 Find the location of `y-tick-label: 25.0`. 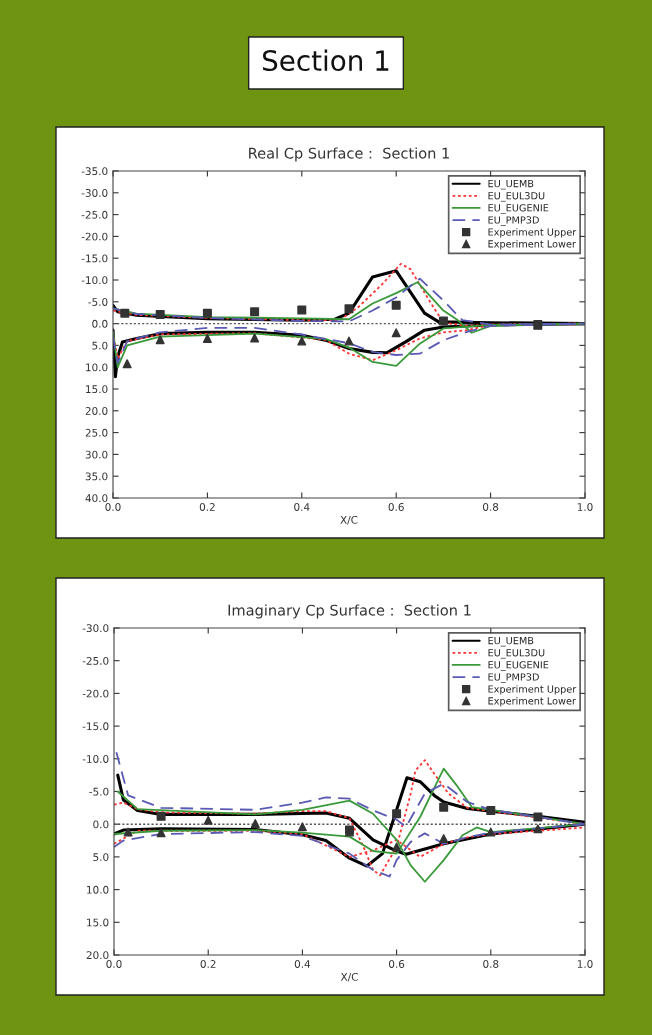

y-tick-label: 25.0 is located at coordinates (96, 432).